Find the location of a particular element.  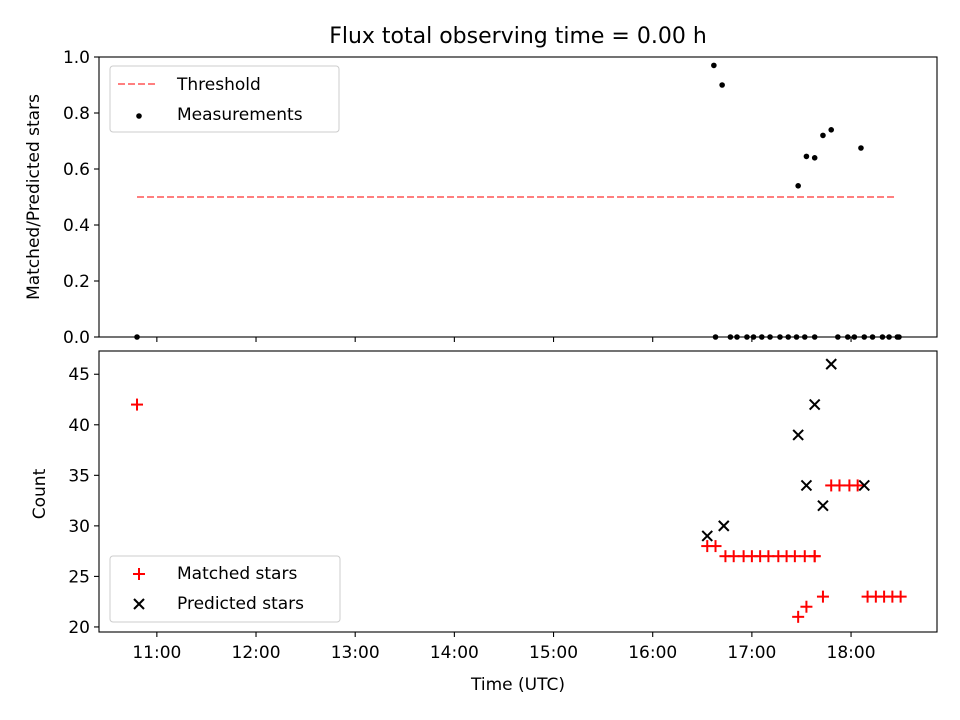

legend-predicted-label: Predicted stars is located at coordinates (240, 604).